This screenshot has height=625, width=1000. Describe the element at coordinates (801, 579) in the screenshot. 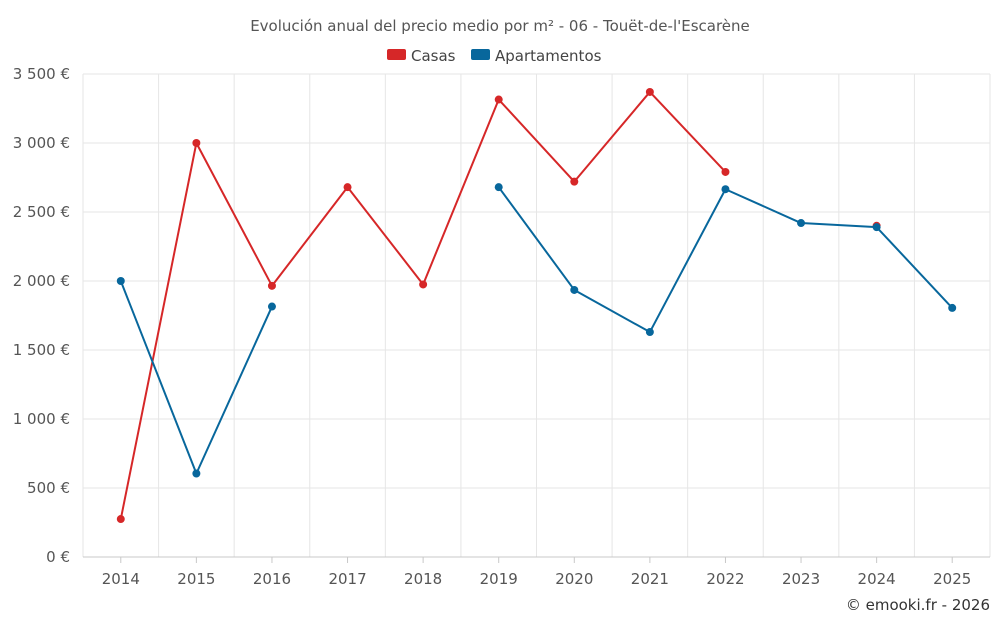

I see `x-tick-label: 2023` at that location.